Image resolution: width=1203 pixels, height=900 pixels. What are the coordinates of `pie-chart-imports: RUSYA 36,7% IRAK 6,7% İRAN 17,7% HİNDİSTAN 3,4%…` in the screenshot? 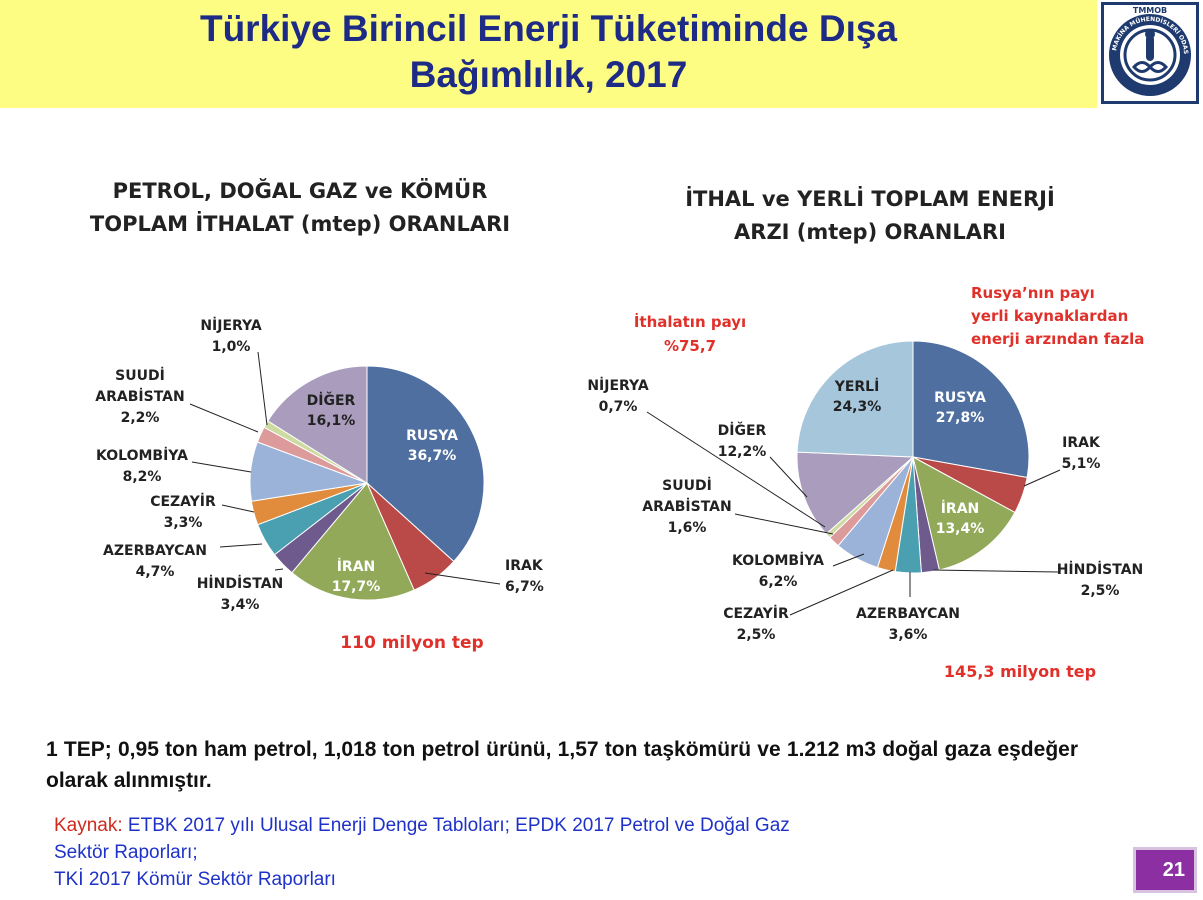 It's located at (319, 465).